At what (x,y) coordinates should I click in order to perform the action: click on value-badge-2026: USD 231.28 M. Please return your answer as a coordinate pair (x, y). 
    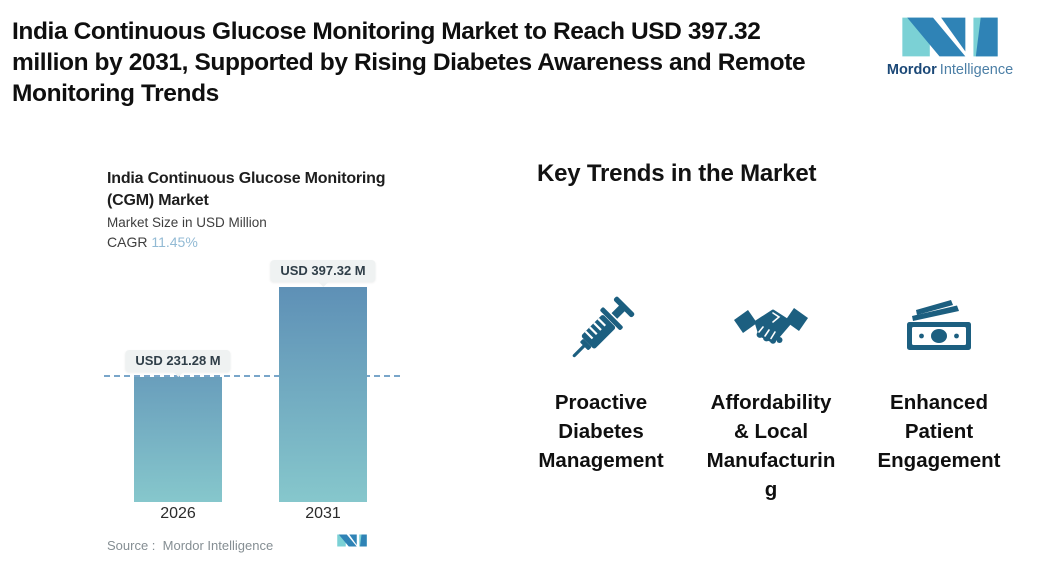
    Looking at the image, I should click on (178, 361).